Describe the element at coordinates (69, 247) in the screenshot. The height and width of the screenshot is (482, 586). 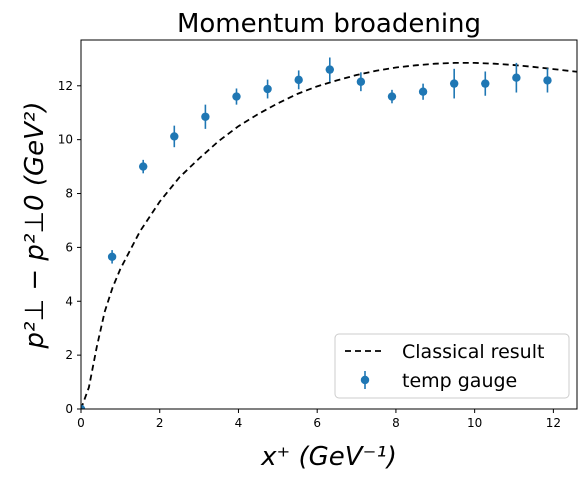
I see `y-tick-label: 6` at that location.